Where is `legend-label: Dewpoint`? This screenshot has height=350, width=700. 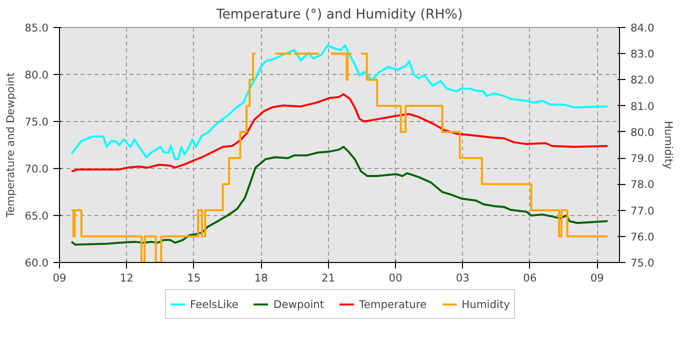 legend-label: Dewpoint is located at coordinates (298, 304).